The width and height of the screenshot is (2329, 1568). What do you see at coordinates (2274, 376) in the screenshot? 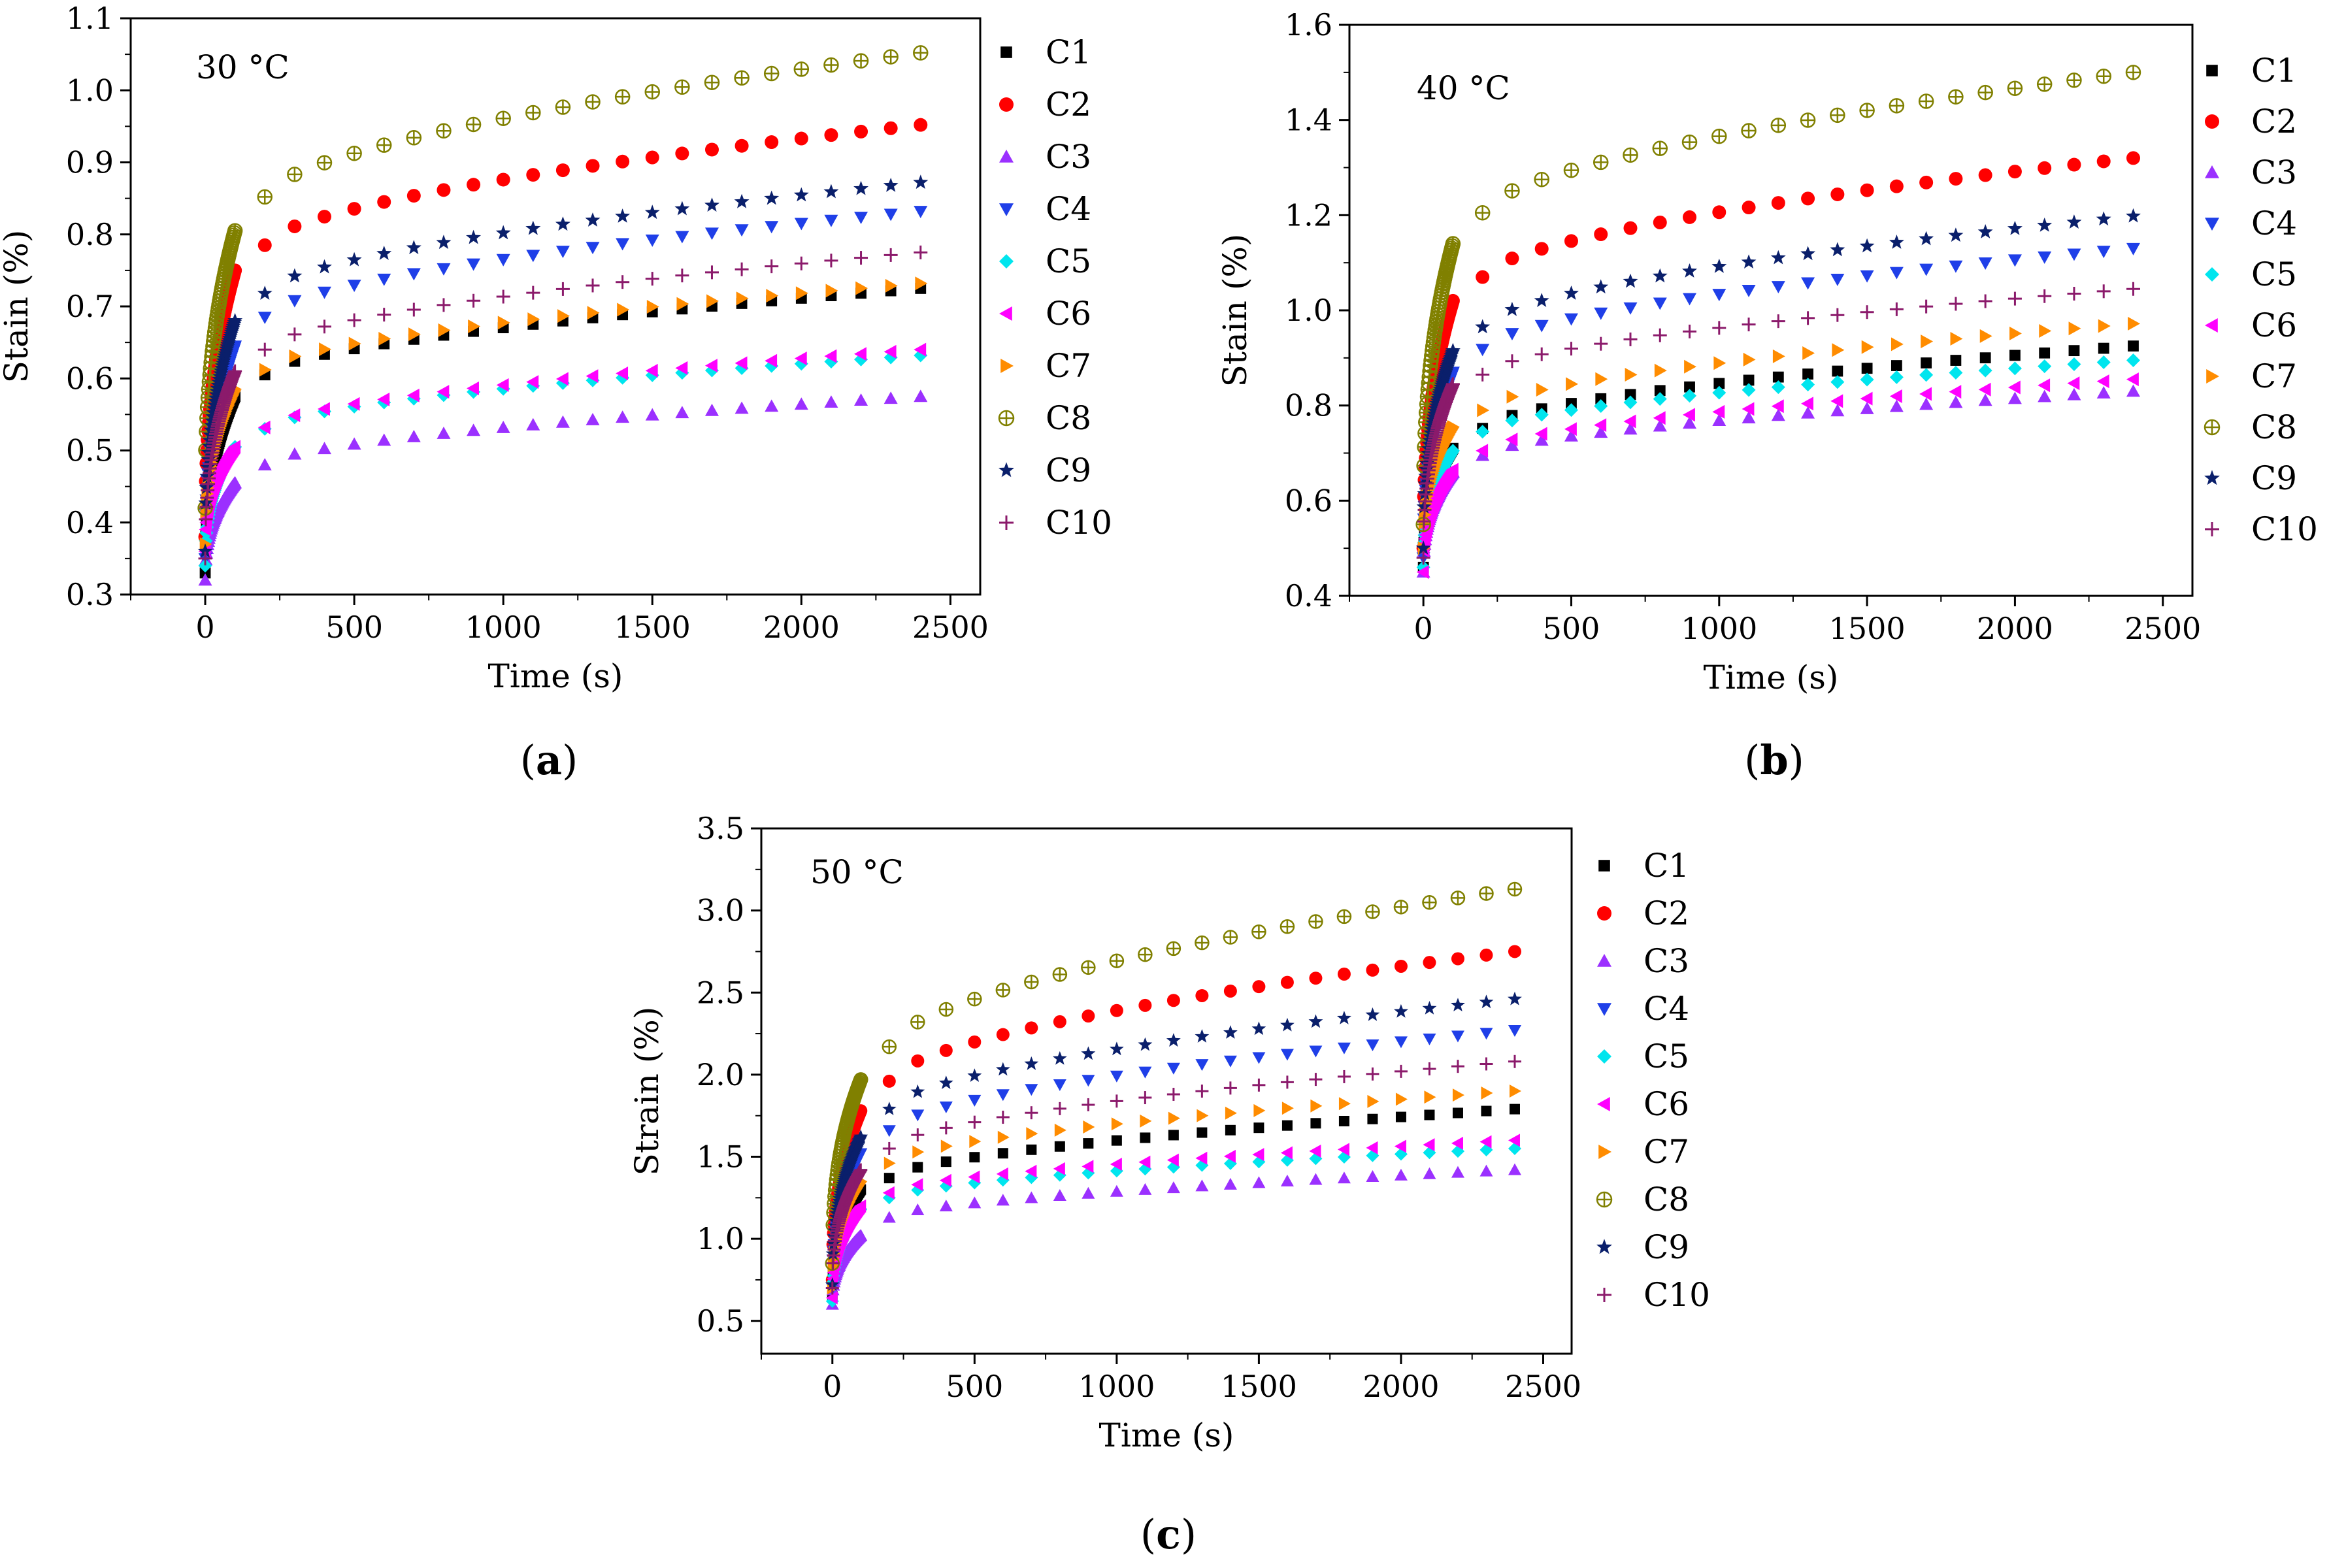
I see `legend-label: C7` at bounding box center [2274, 376].